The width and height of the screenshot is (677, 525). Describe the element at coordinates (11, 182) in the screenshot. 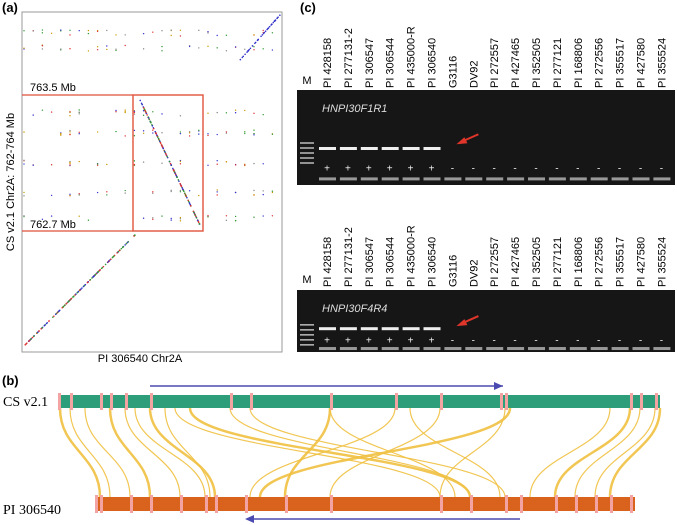

I see `y-axis-label: CS v2.1 Chr2A: 762-764 Mb` at that location.